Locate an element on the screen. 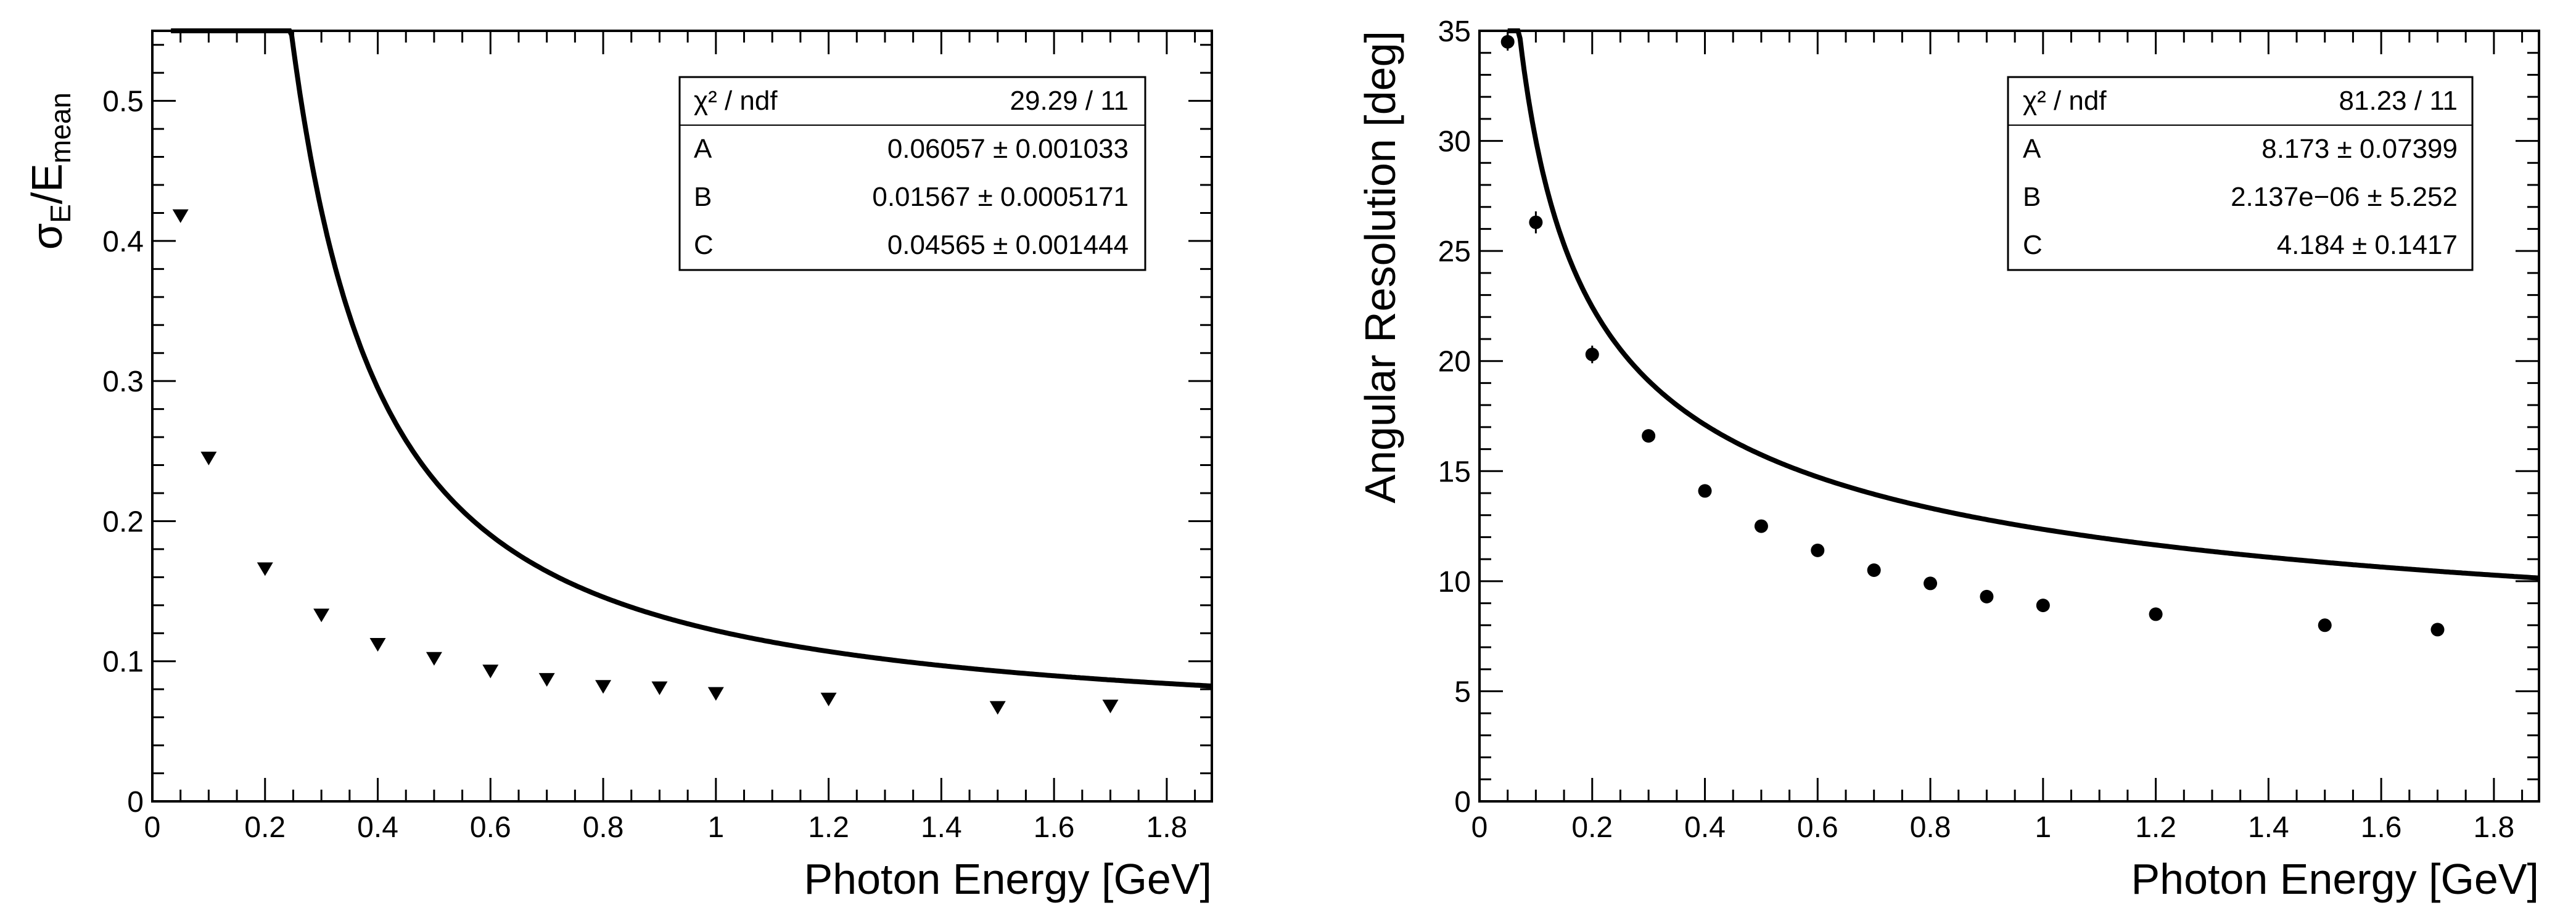 The width and height of the screenshot is (2576, 916). right-xtick-label: 0 is located at coordinates (1479, 827).